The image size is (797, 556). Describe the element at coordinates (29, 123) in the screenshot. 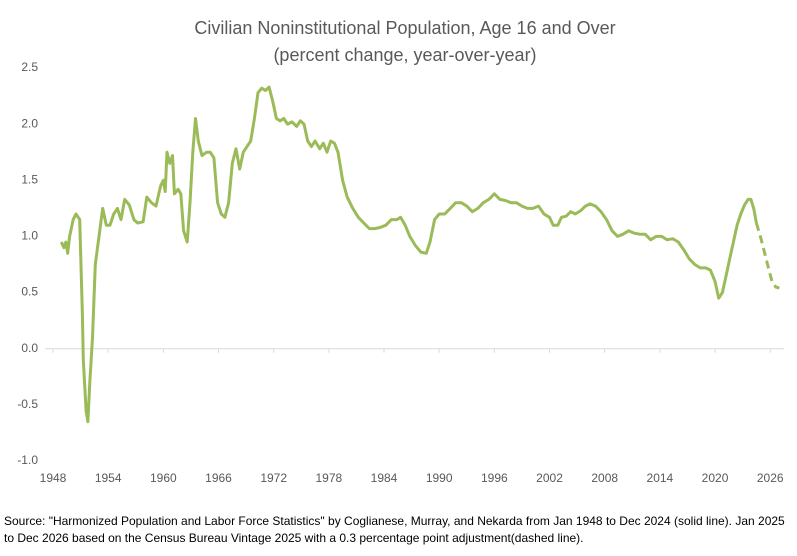

I see `y-tick-label: 2.0` at that location.